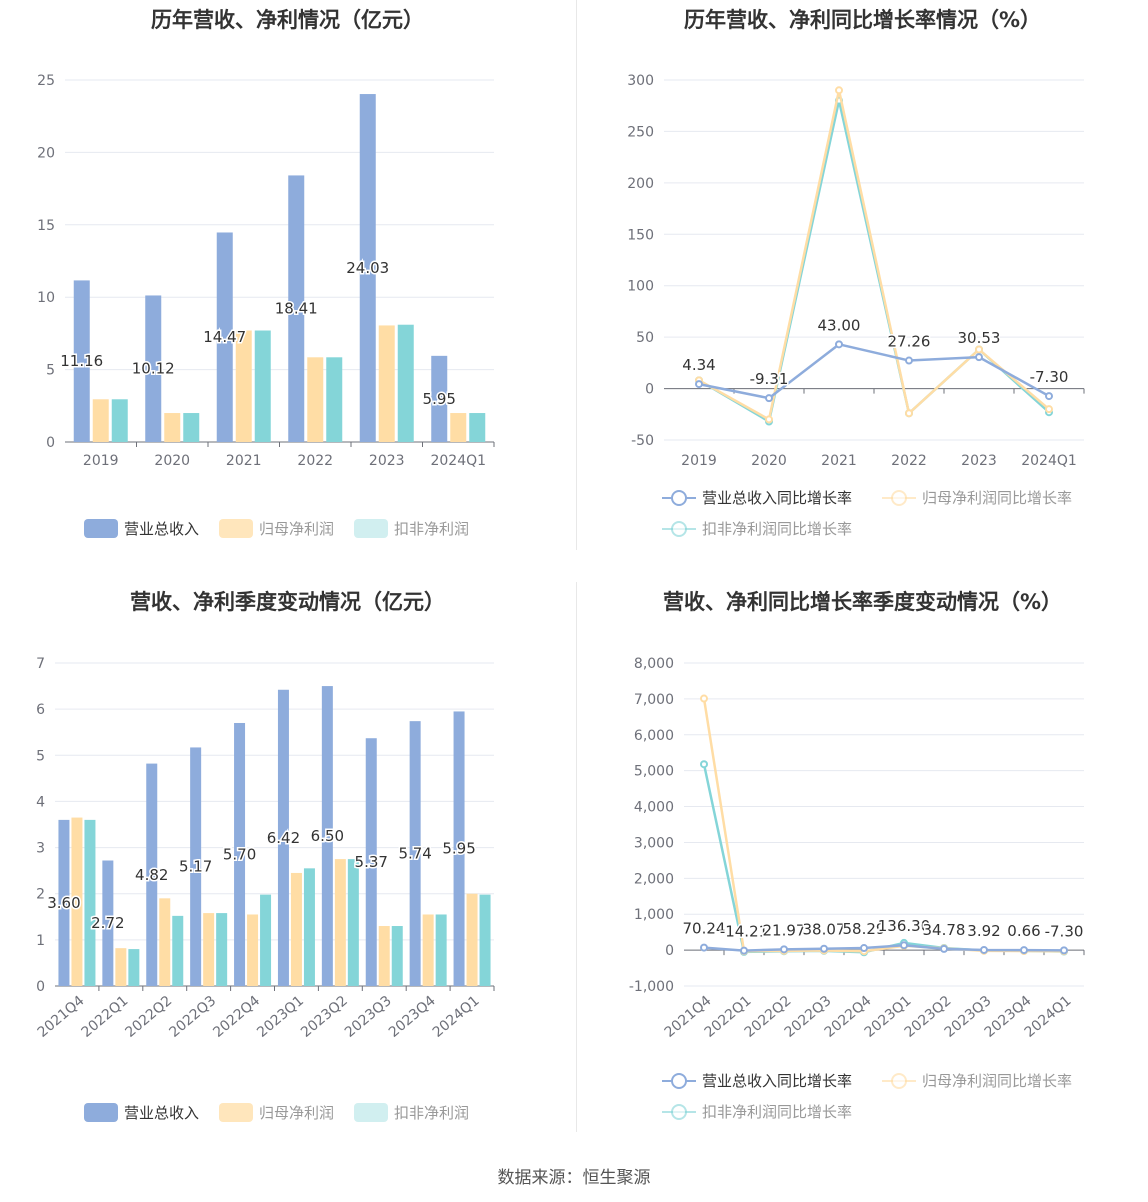  I want to click on y-tick-label: 5,000, so click(654, 772).